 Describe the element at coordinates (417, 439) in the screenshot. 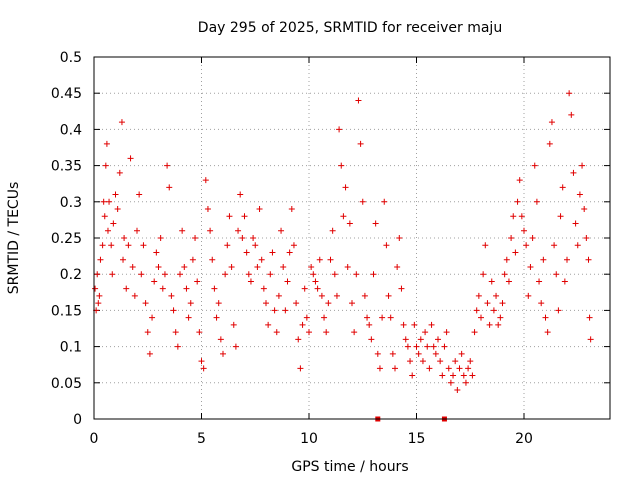

I see `x-tick-label: 15` at that location.